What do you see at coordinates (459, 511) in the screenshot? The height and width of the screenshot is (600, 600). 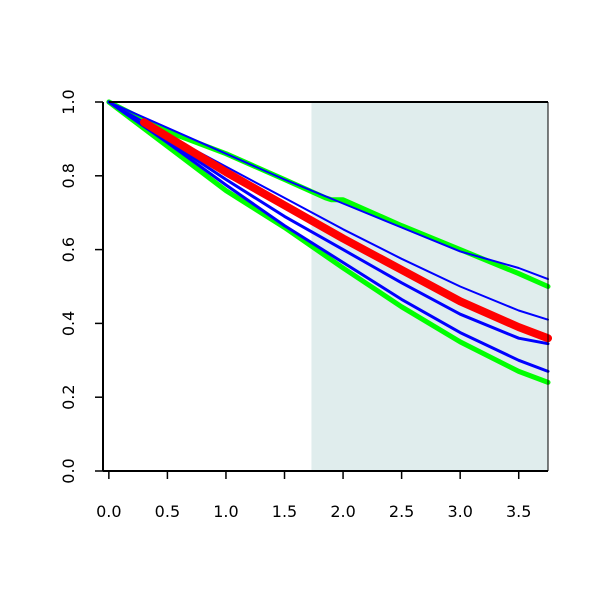 I see `x-tick-label: 3.0` at bounding box center [459, 511].